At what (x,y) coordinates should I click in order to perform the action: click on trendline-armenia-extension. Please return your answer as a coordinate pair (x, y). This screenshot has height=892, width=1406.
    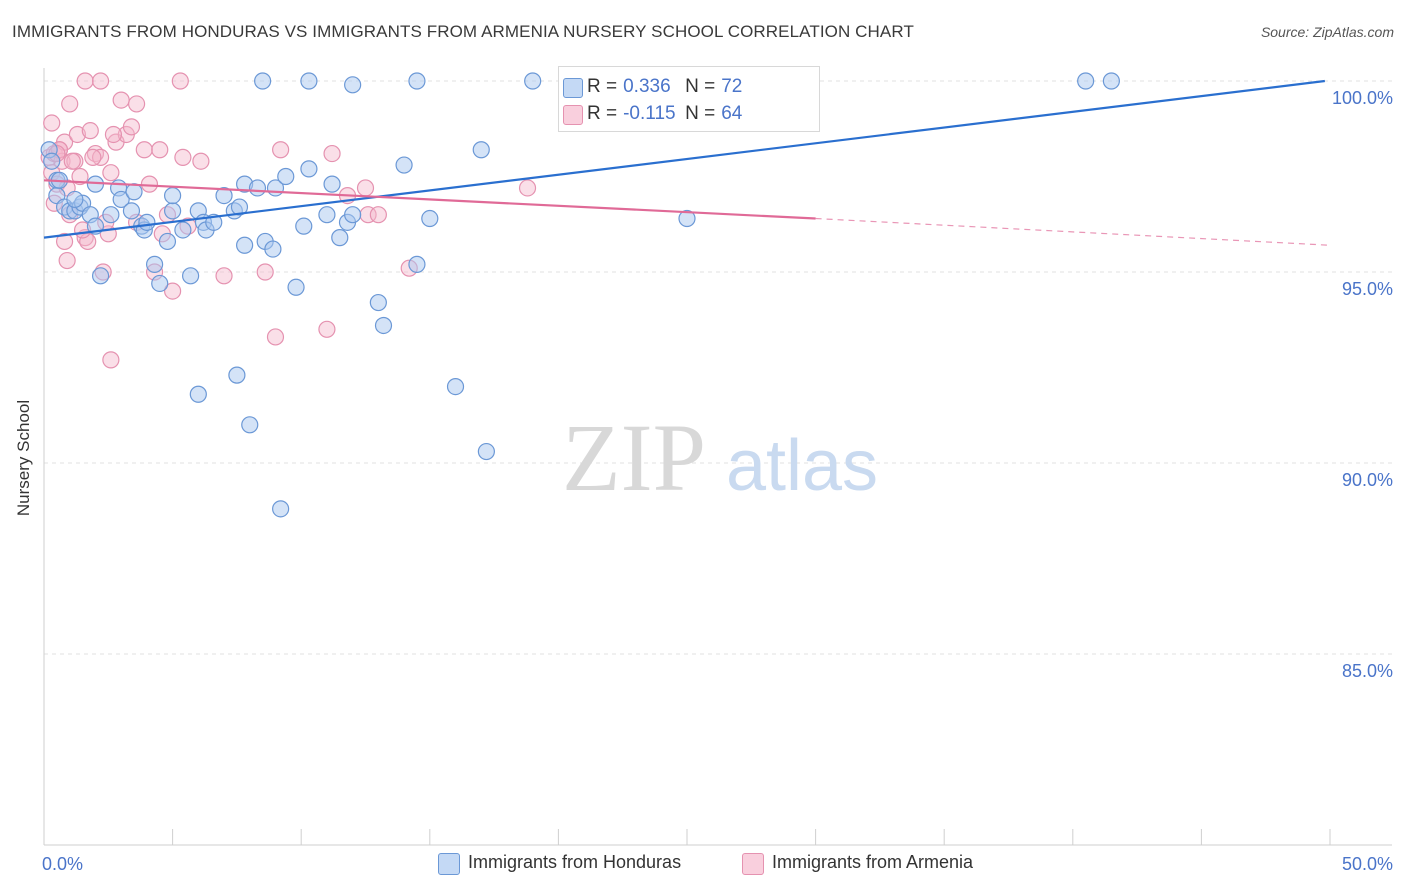
    Looking at the image, I should click on (1073, 231).